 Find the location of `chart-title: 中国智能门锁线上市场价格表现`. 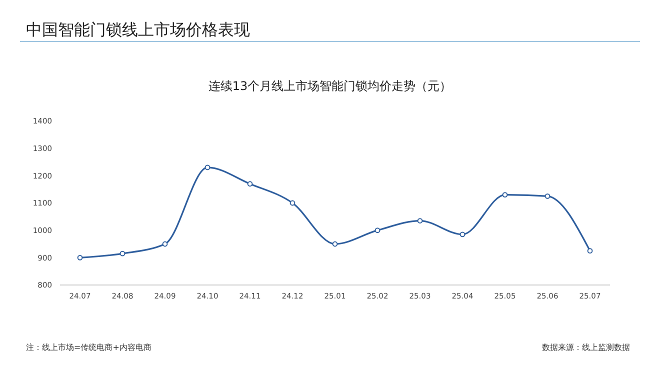

chart-title: 中国智能门锁线上市场价格表现 is located at coordinates (138, 30).